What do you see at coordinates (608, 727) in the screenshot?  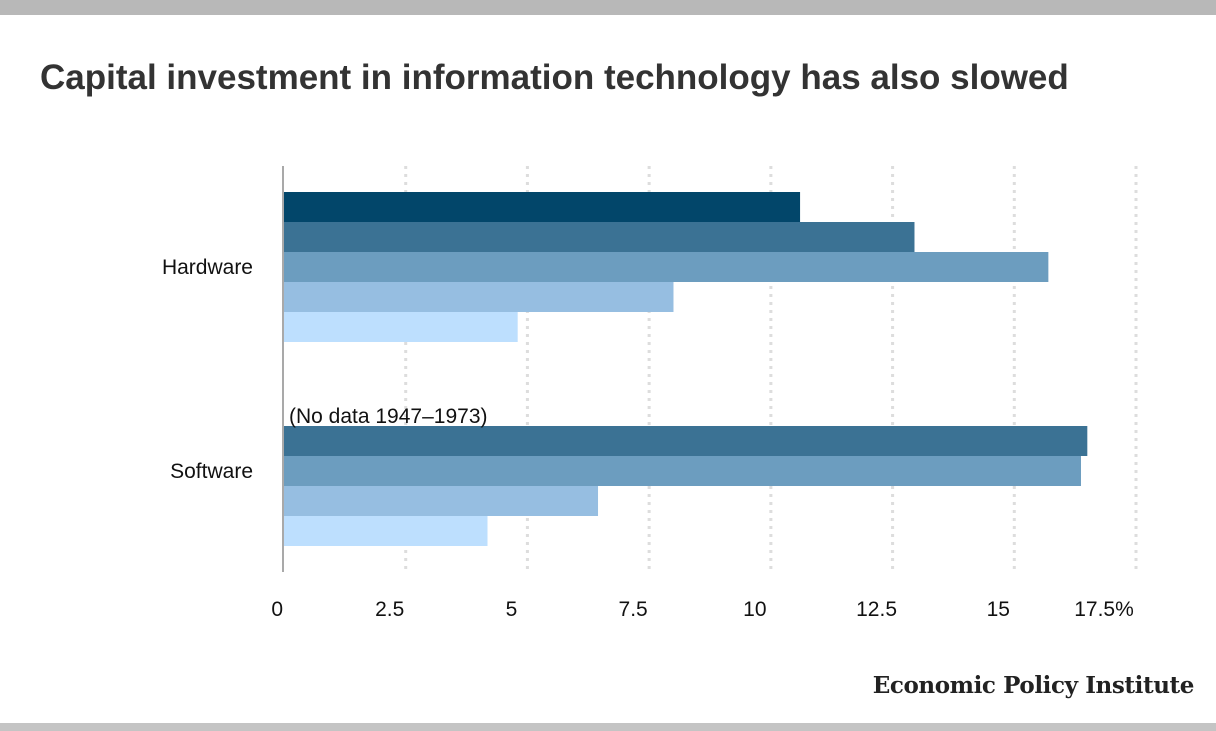 I see `bottom-border` at bounding box center [608, 727].